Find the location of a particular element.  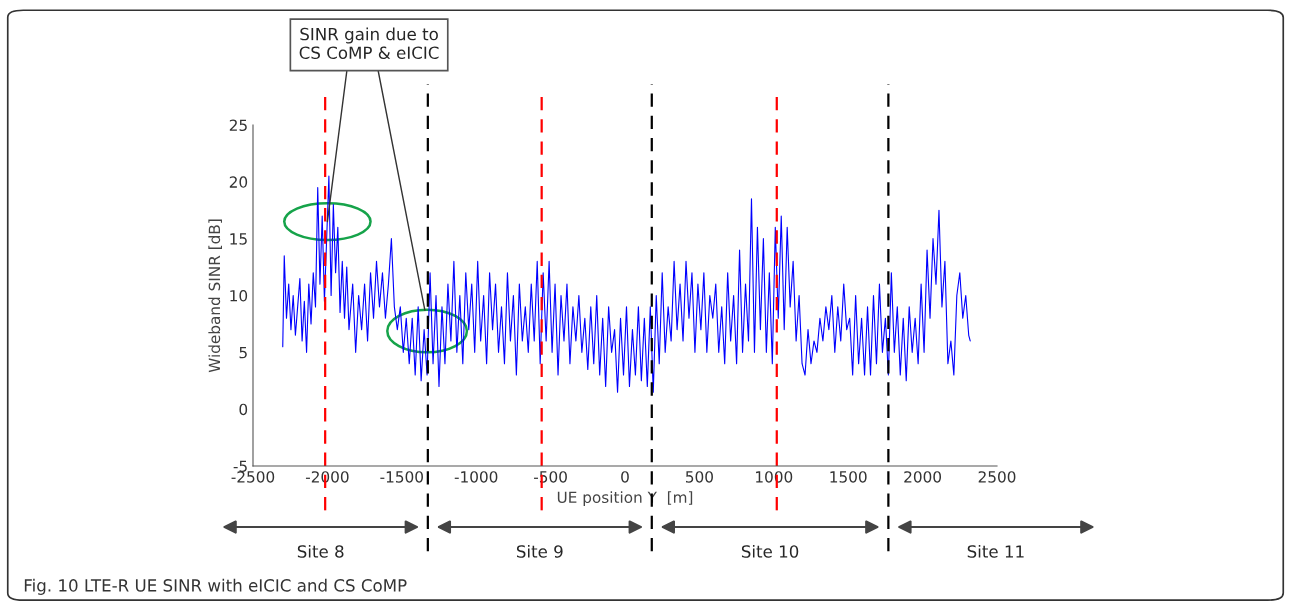

x-tick-label: 2000 is located at coordinates (923, 477).